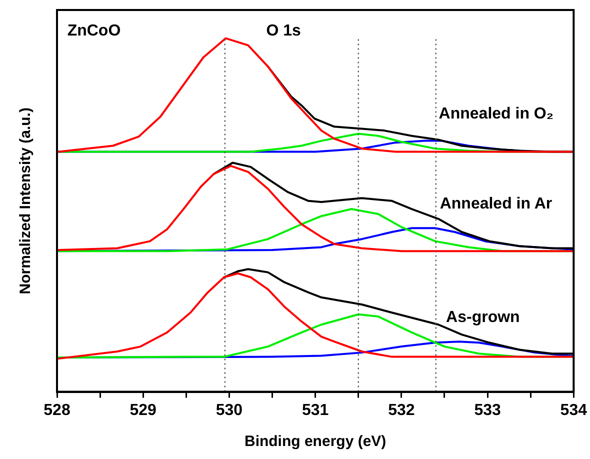  Describe the element at coordinates (229, 410) in the screenshot. I see `x-tick-label: 530` at that location.